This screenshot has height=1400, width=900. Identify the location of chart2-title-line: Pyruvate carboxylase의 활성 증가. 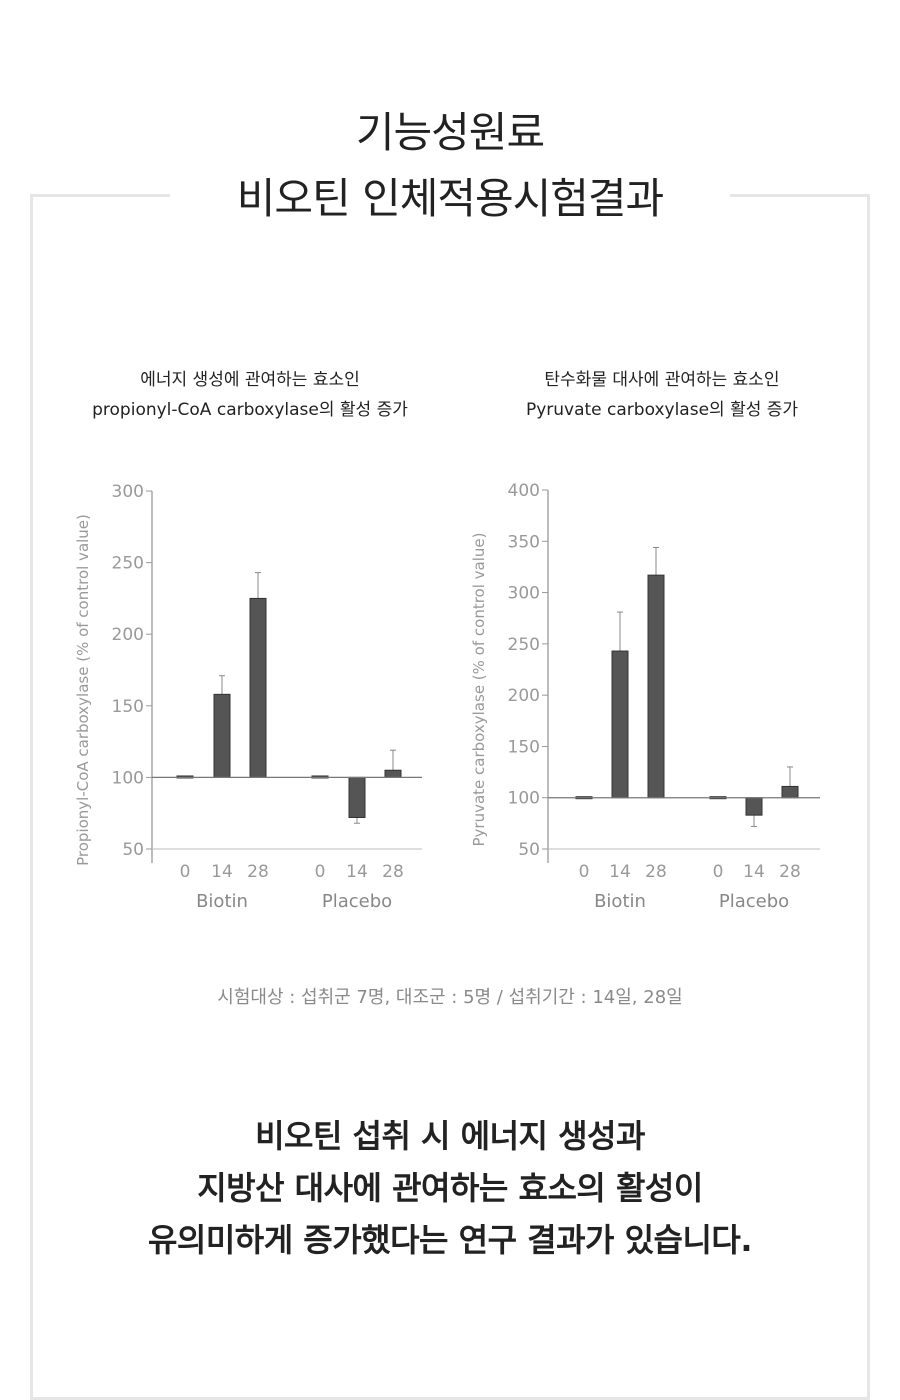
(662, 410).